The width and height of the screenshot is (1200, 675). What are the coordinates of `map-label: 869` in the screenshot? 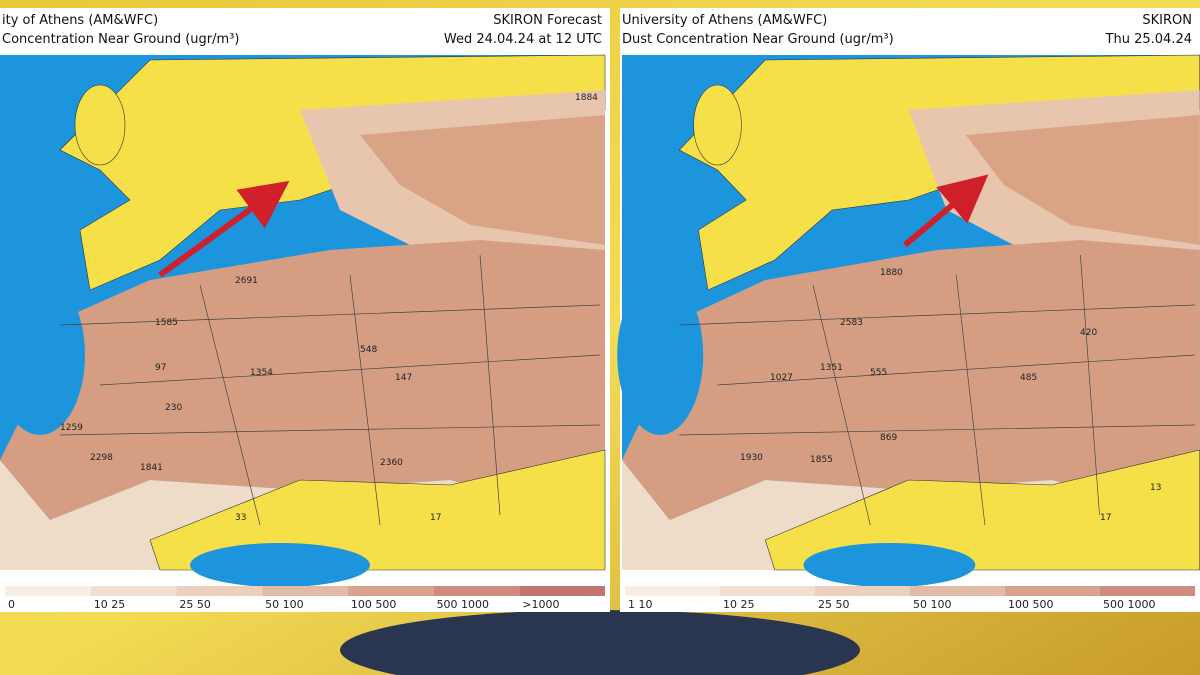 It's located at (888, 438).